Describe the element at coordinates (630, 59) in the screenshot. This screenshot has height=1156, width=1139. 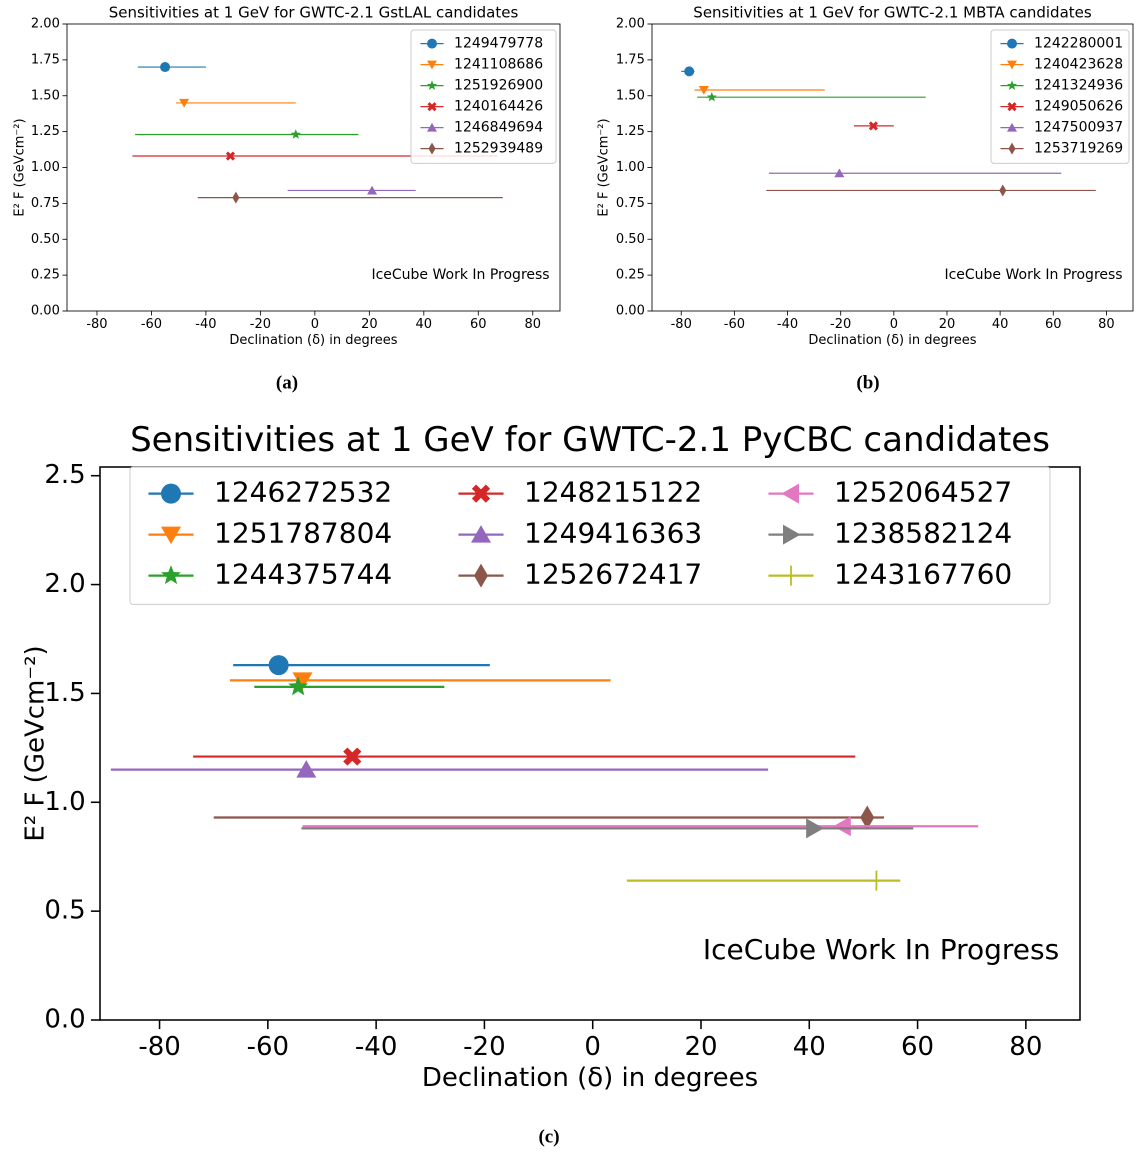
I see `y-tick-label: 1.75` at that location.